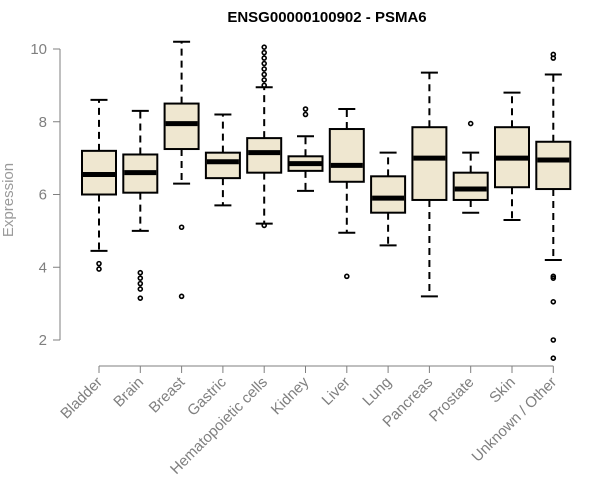 The height and width of the screenshot is (500, 600). I want to click on box-breast, so click(181, 170).